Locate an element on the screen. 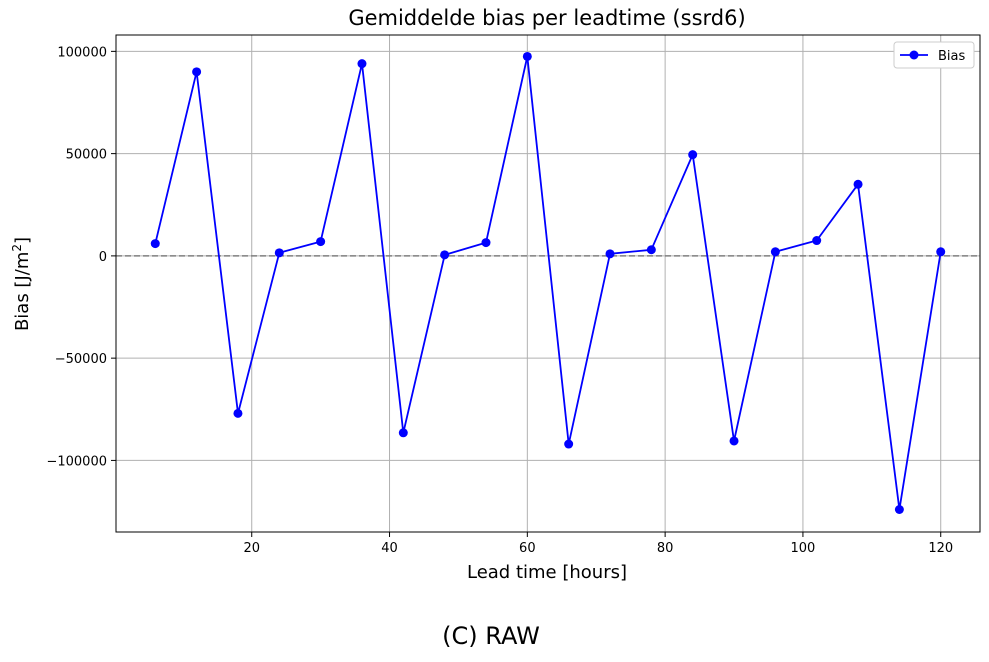  x-axis-label: Lead time [hours] is located at coordinates (547, 572).